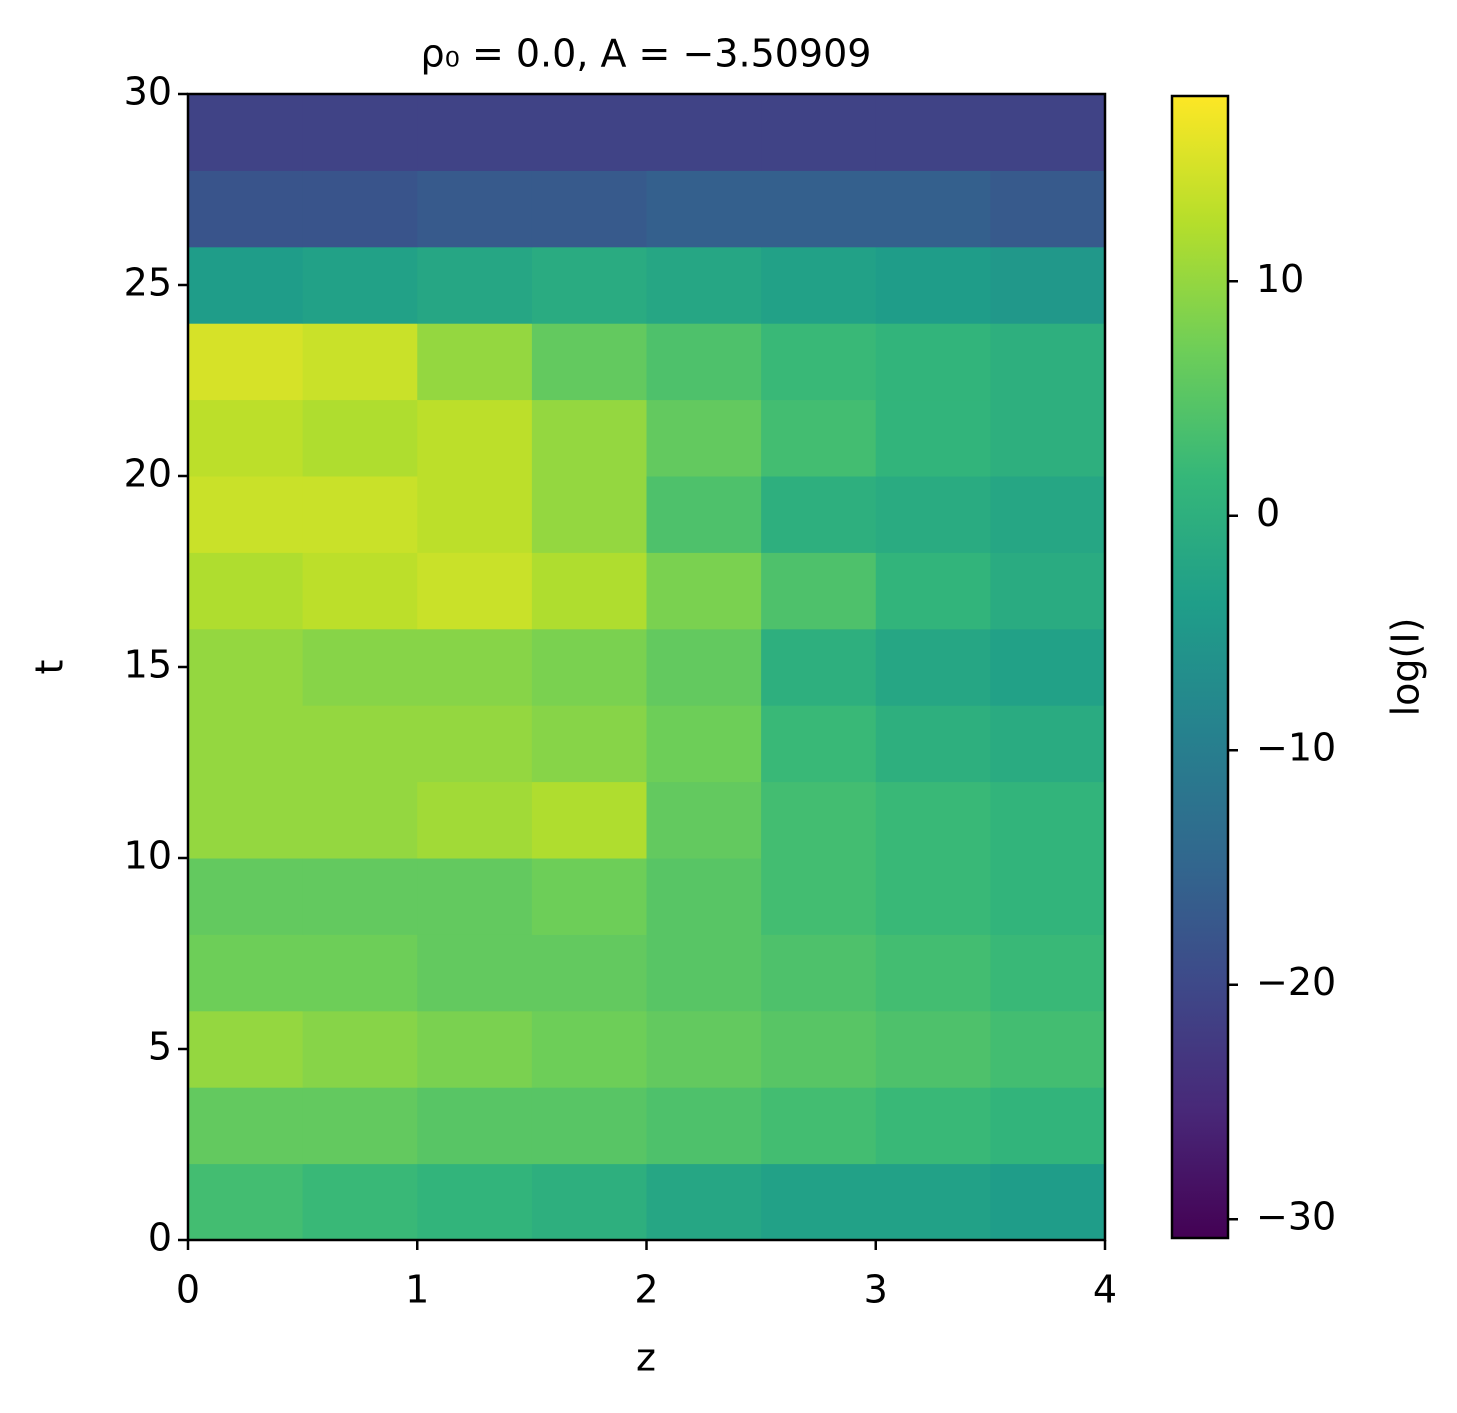  What do you see at coordinates (188, 1290) in the screenshot?
I see `x-tick-label: 0` at bounding box center [188, 1290].